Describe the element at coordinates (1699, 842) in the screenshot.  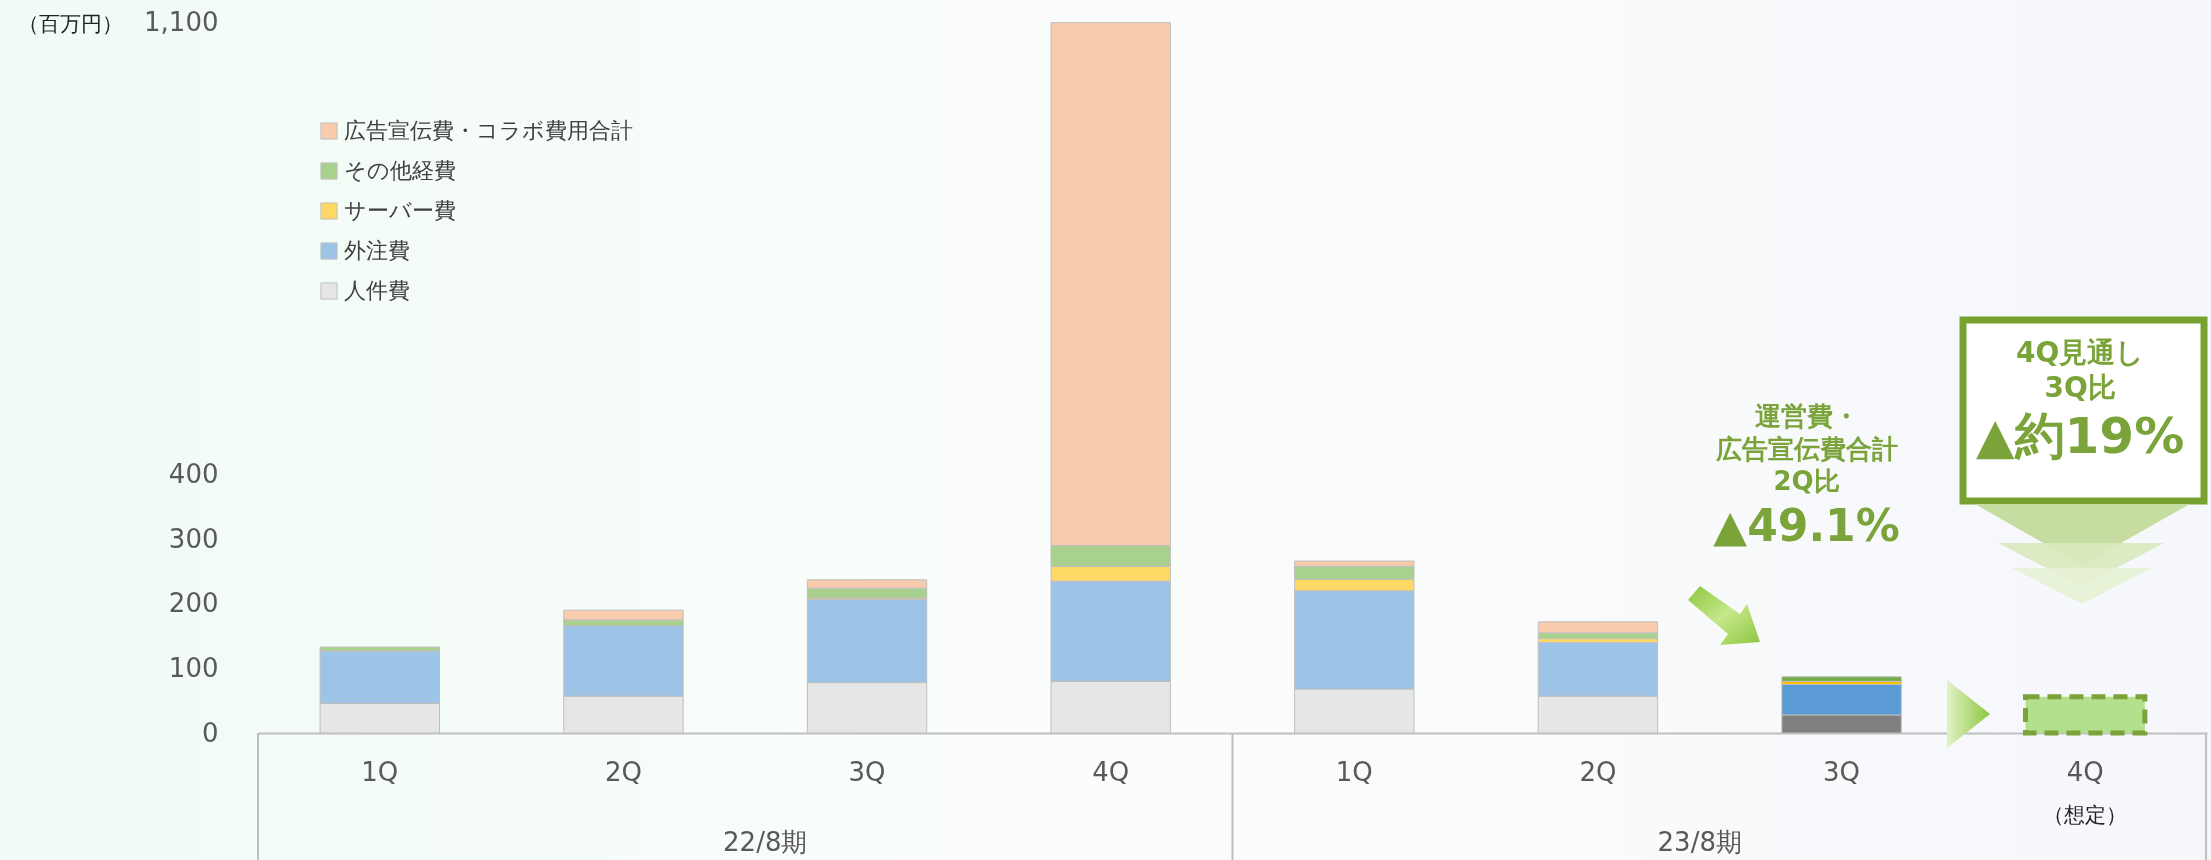
I see `text: 23/8期` at that location.